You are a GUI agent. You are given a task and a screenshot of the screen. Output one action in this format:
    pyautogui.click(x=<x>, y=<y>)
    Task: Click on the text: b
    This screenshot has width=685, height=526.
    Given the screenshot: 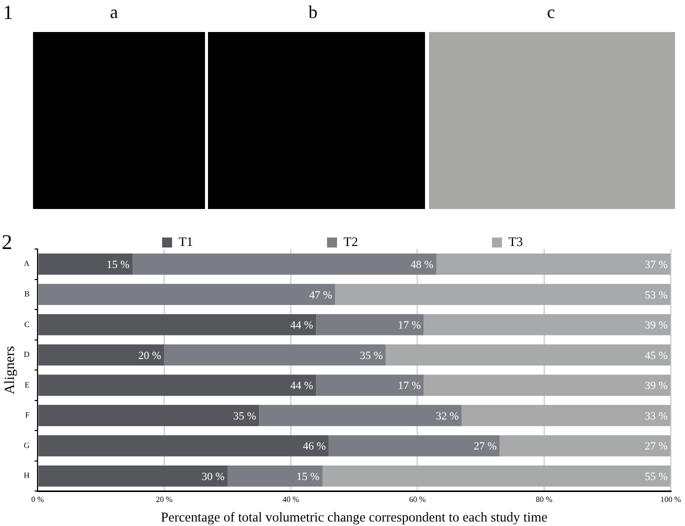 What is the action you would take?
    pyautogui.click(x=313, y=12)
    